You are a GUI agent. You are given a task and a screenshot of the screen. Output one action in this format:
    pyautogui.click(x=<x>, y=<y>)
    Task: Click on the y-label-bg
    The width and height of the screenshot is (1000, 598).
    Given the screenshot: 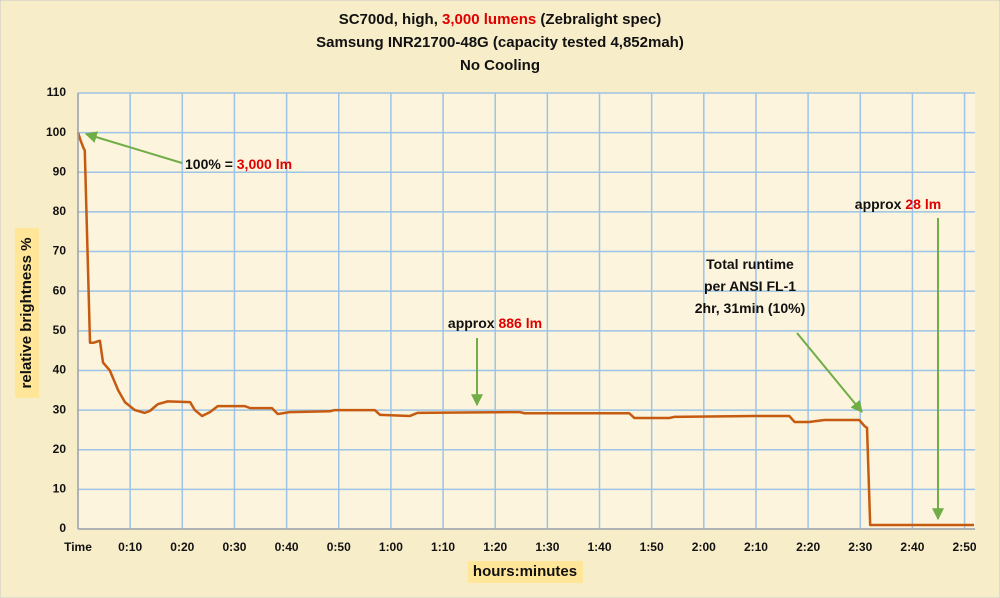 What is the action you would take?
    pyautogui.click(x=27, y=313)
    